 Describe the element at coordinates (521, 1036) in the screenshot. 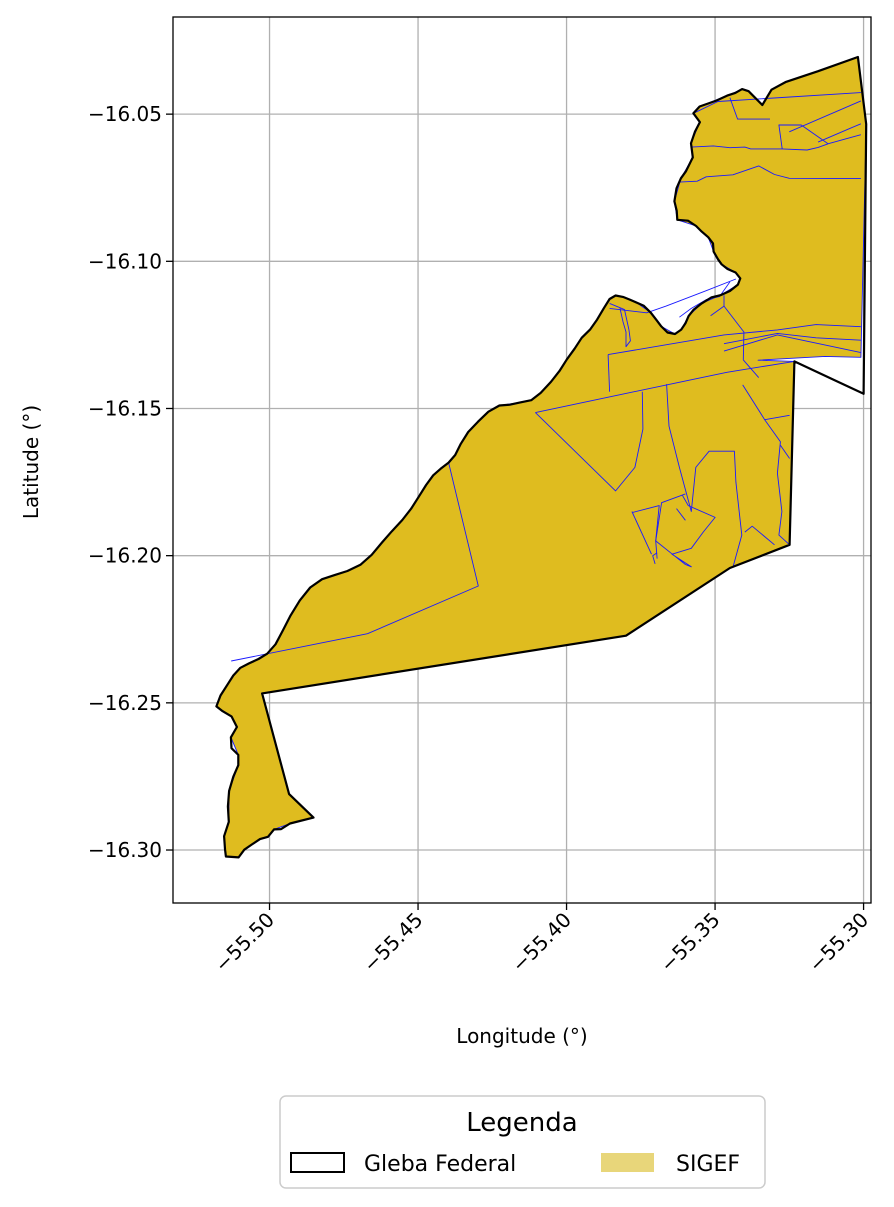

I see `x-axis-label: Longitude (°)` at that location.